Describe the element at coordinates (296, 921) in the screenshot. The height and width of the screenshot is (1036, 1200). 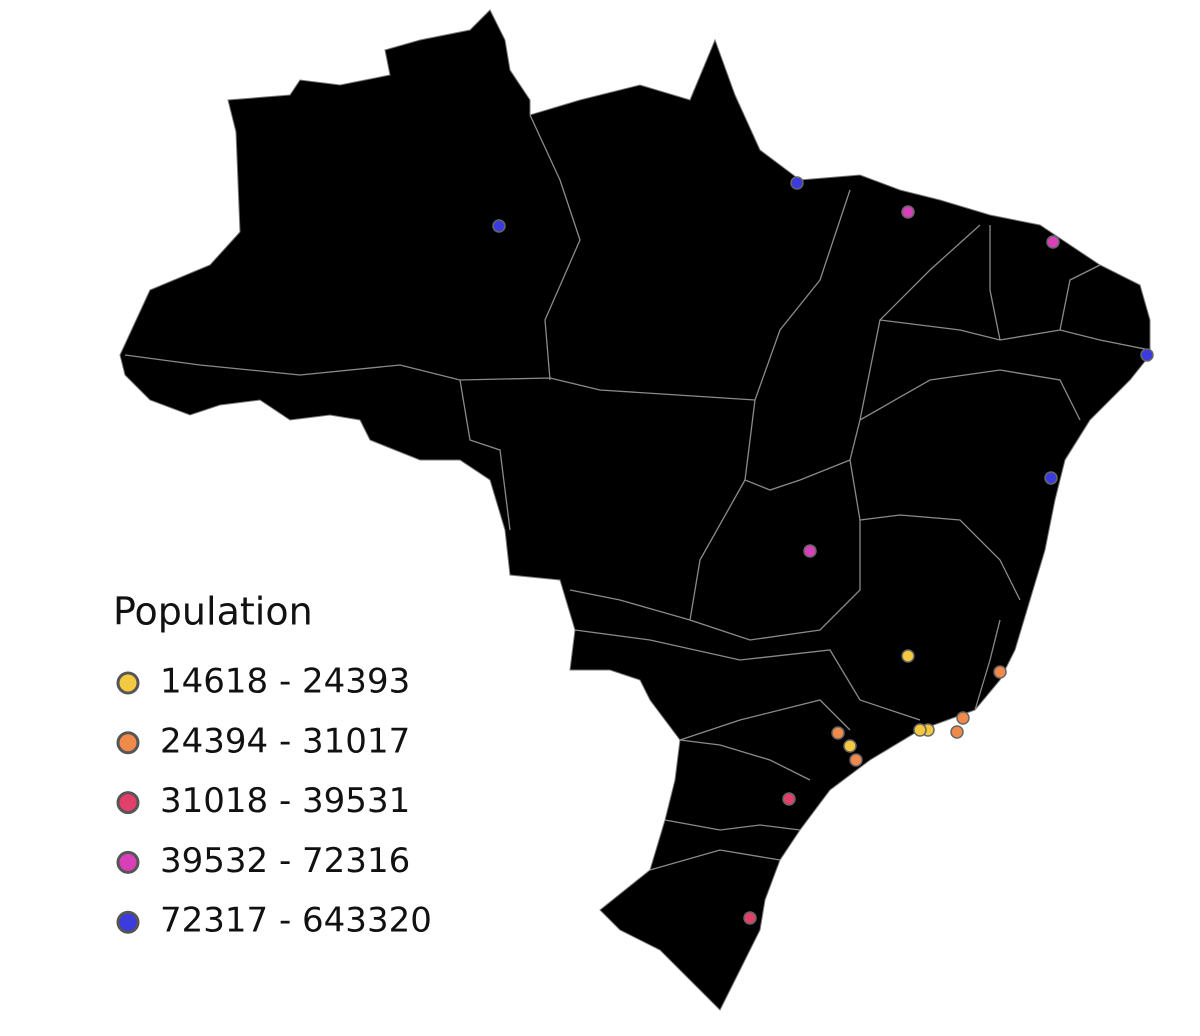
I see `legend-label: 72317 - 643320` at that location.